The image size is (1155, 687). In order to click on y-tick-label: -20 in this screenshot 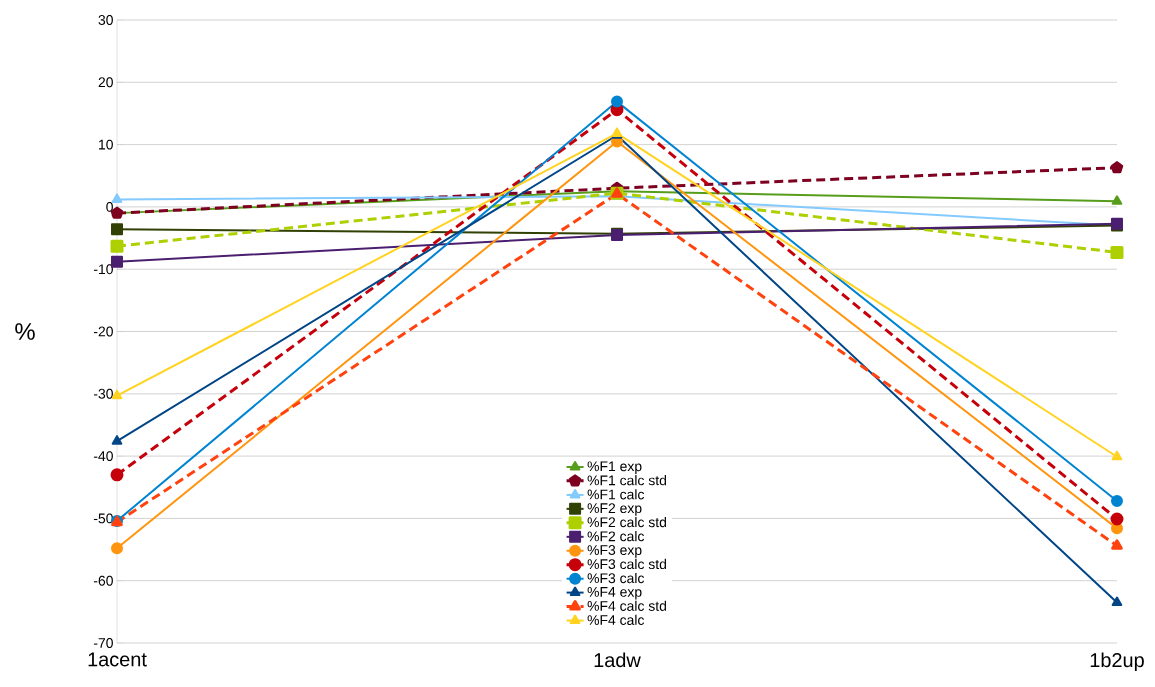, I will do `click(103, 331)`.